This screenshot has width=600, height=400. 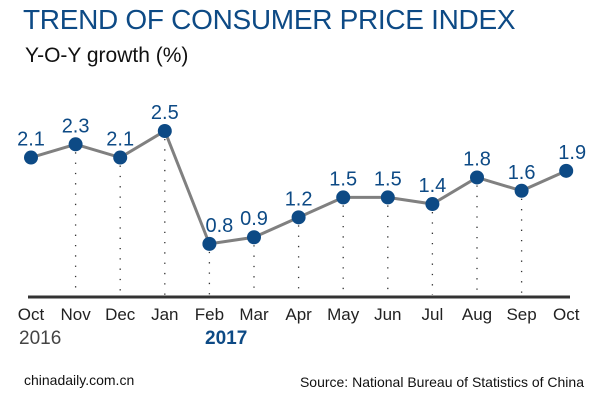 I want to click on data-label: 1.2, so click(x=299, y=199).